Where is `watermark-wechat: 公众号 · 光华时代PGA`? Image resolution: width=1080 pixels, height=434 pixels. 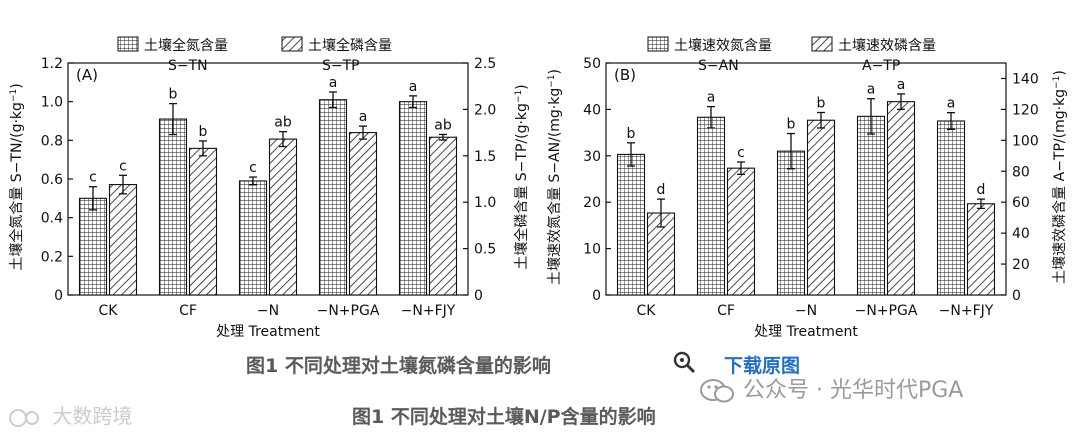 watermark-wechat: 公众号 · 光华时代PGA is located at coordinates (830, 388).